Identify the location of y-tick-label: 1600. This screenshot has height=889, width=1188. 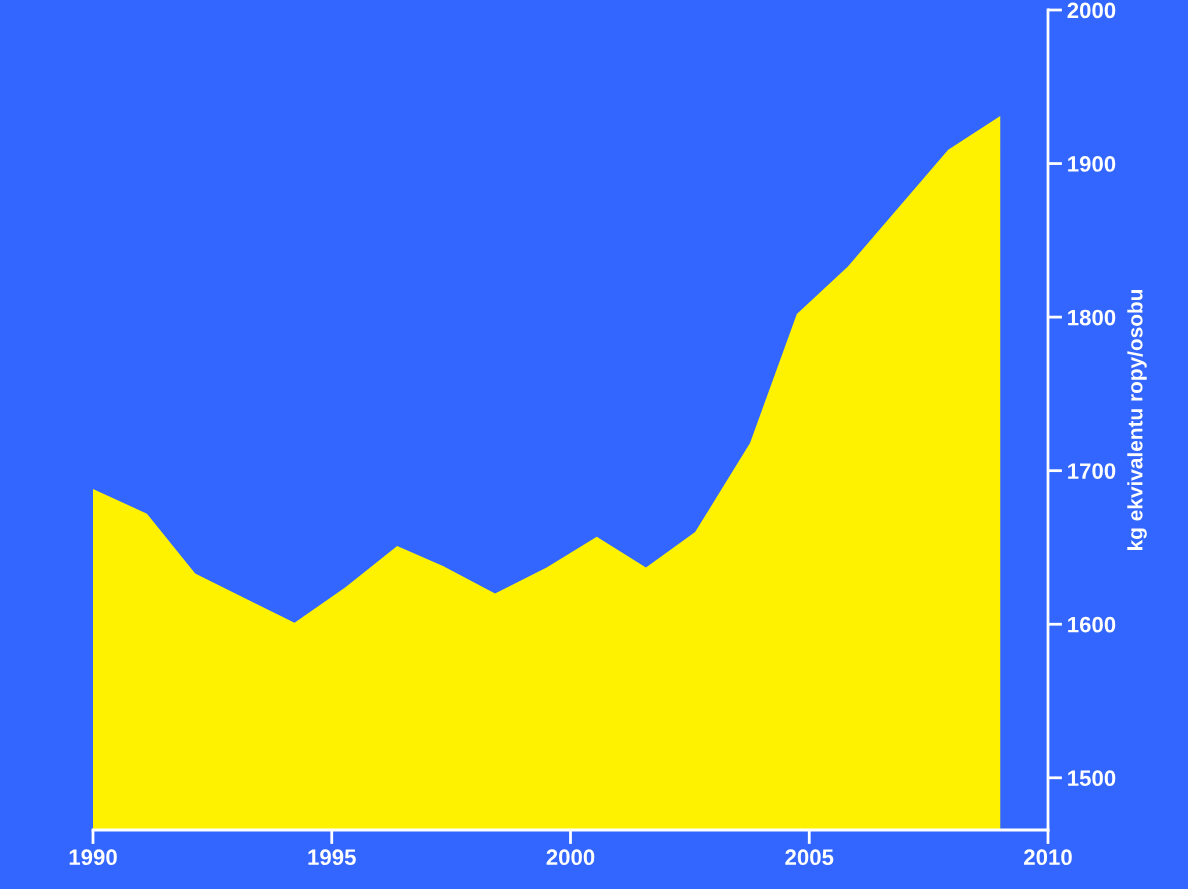
(1092, 624).